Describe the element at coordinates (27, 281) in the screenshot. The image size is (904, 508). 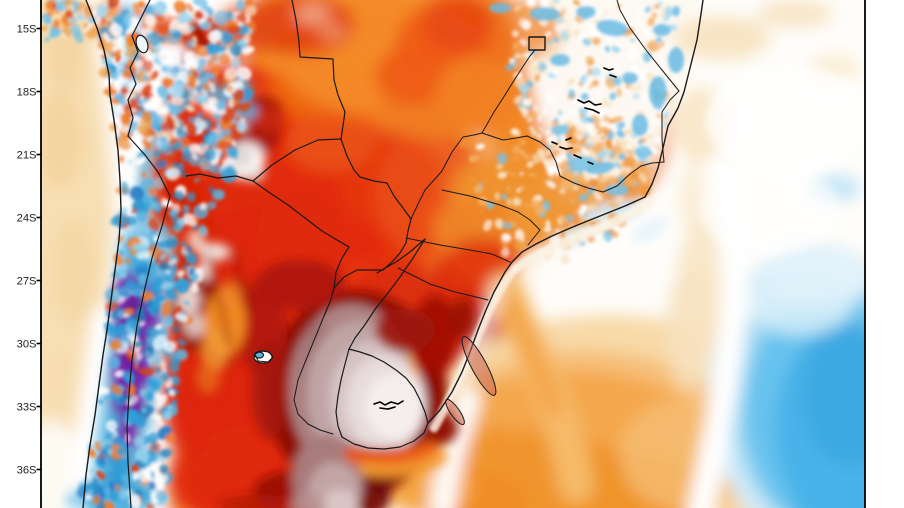
I see `svg-text: 27S` at that location.